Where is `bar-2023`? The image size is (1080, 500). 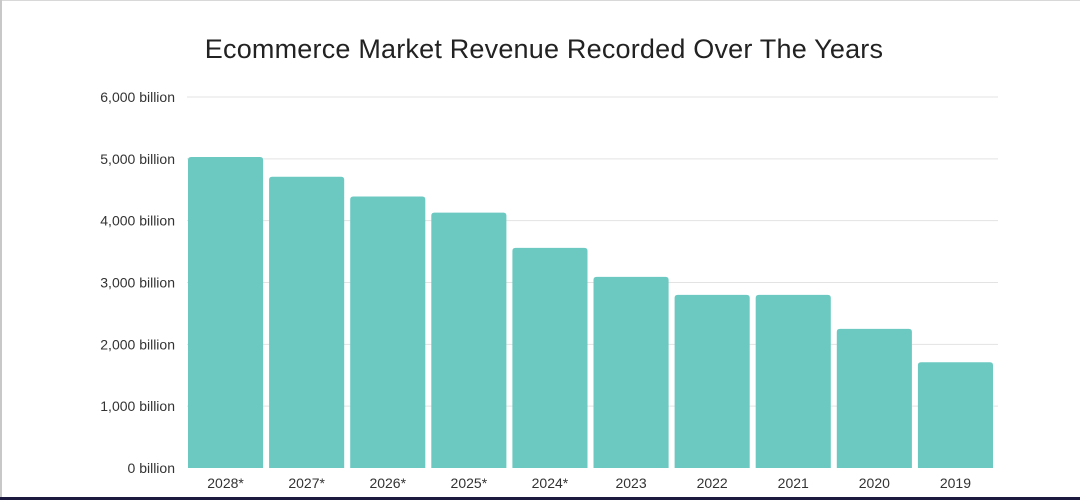 bar-2023 is located at coordinates (631, 372).